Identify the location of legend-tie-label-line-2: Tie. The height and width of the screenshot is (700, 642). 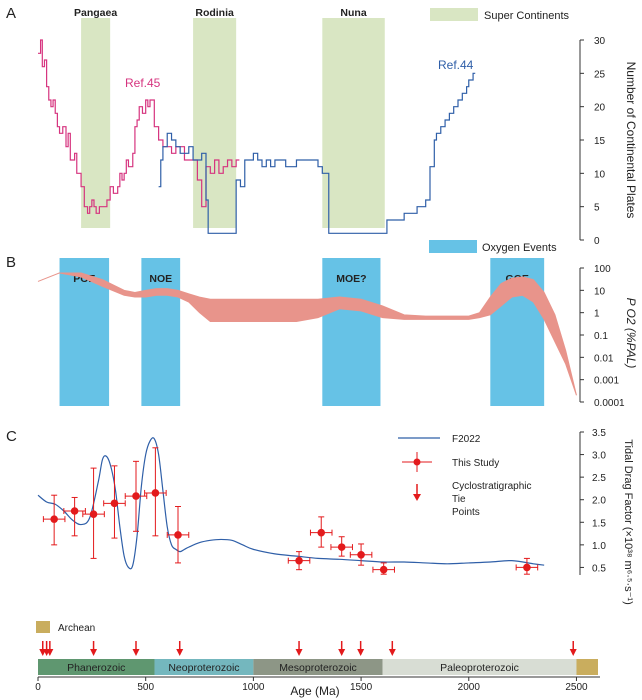
(459, 499).